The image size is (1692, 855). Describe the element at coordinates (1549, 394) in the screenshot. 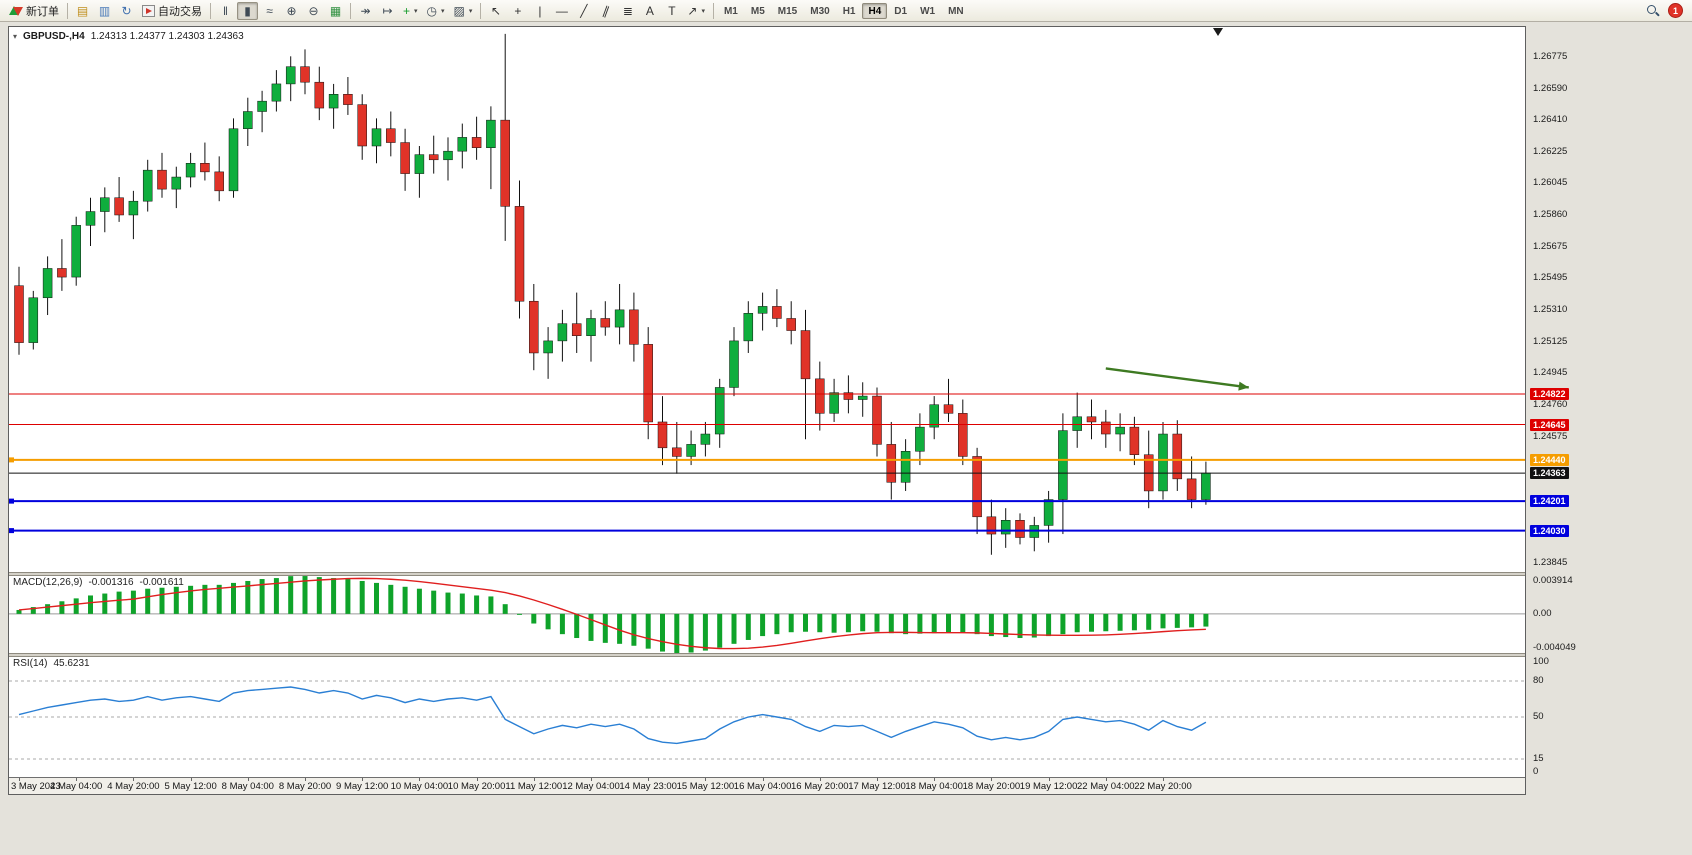

I see `price-line-label-1.24822: 1.24822` at that location.